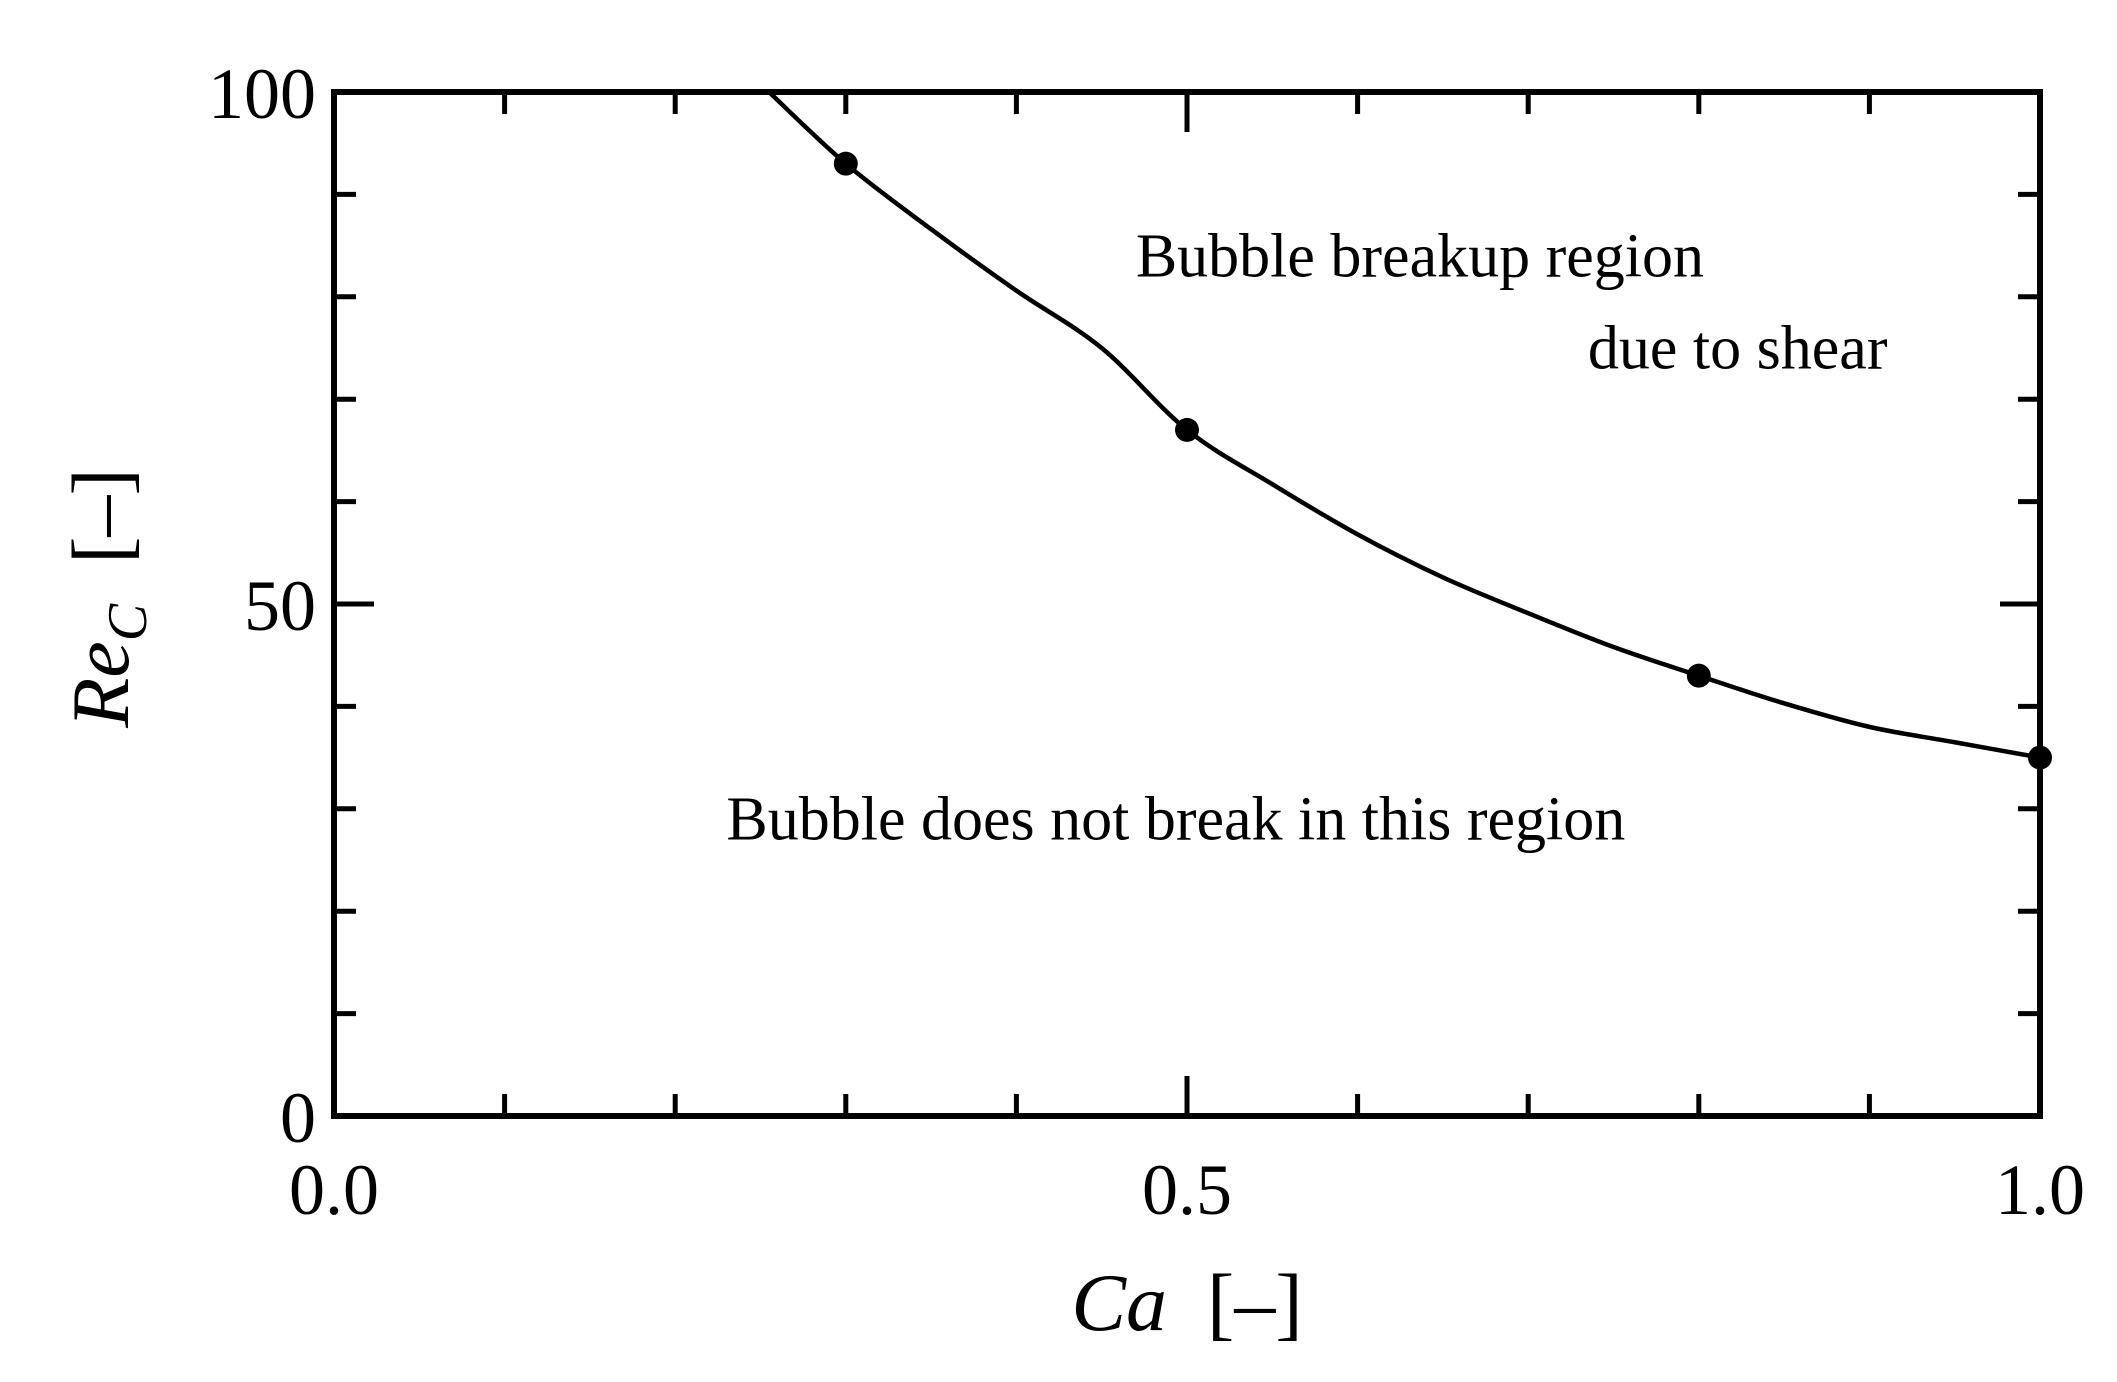 Image resolution: width=2117 pixels, height=1382 pixels. Describe the element at coordinates (1119, 1302) in the screenshot. I see `x-axis-symbol: Ca` at that location.